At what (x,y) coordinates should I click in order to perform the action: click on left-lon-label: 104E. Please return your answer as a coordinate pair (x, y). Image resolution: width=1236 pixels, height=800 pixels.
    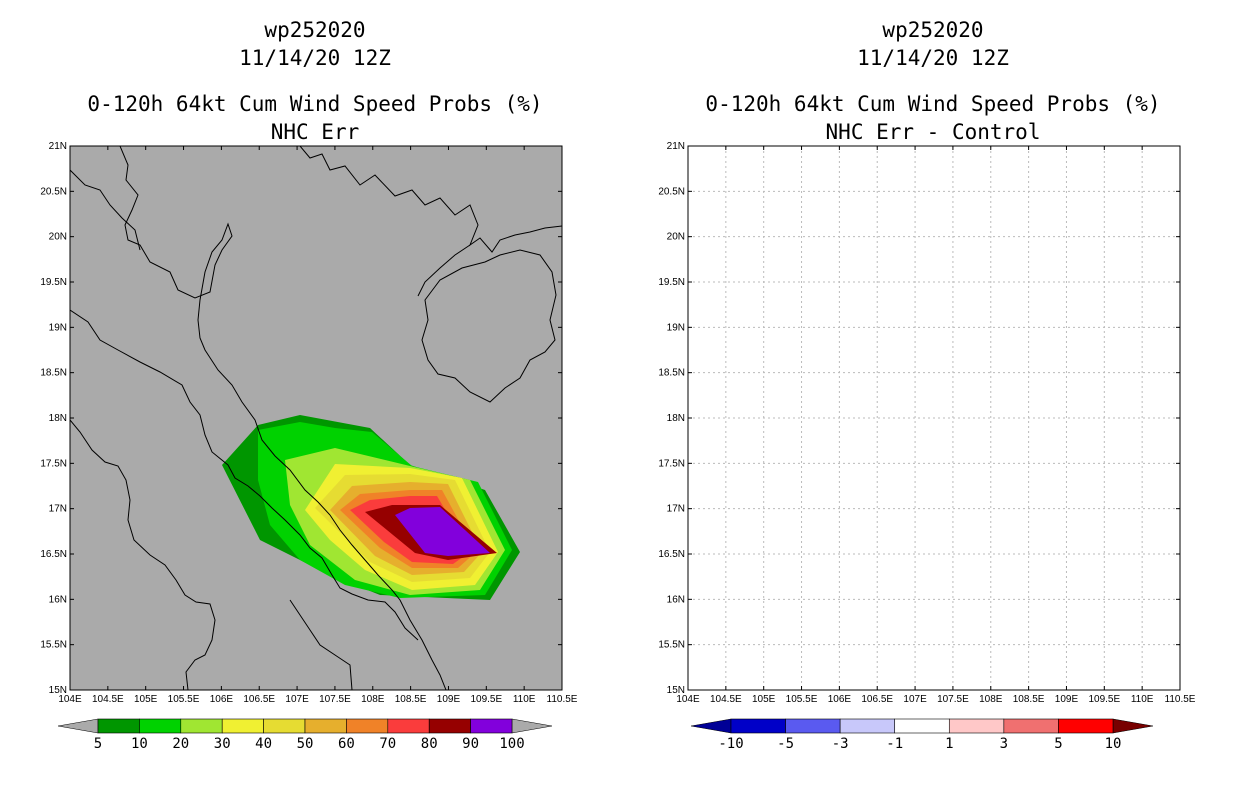
    Looking at the image, I should click on (70, 699).